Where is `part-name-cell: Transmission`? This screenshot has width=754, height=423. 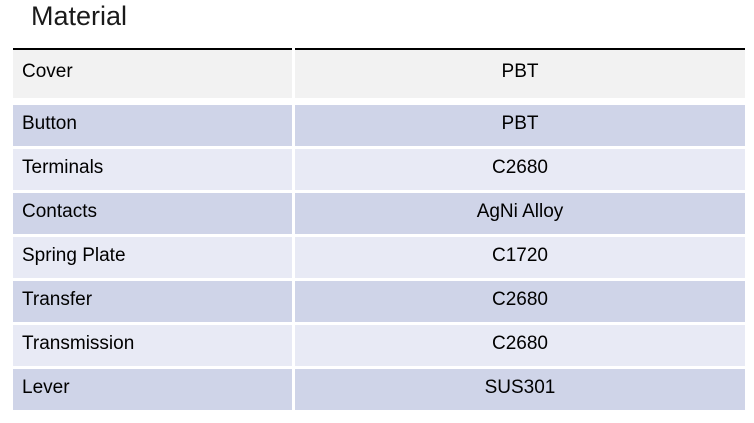 part-name-cell: Transmission is located at coordinates (152, 345).